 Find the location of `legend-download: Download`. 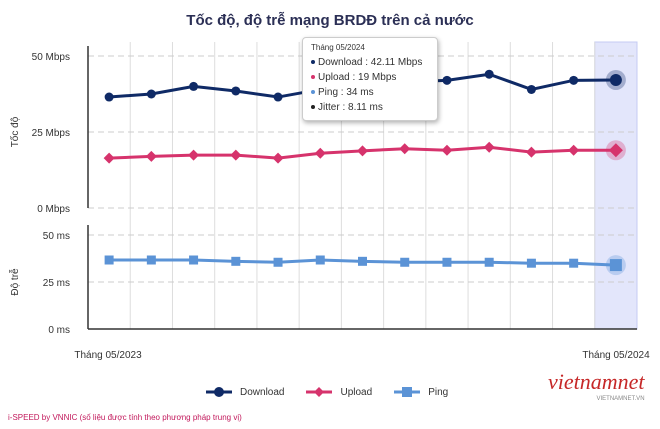

legend-download: Download is located at coordinates (245, 392).